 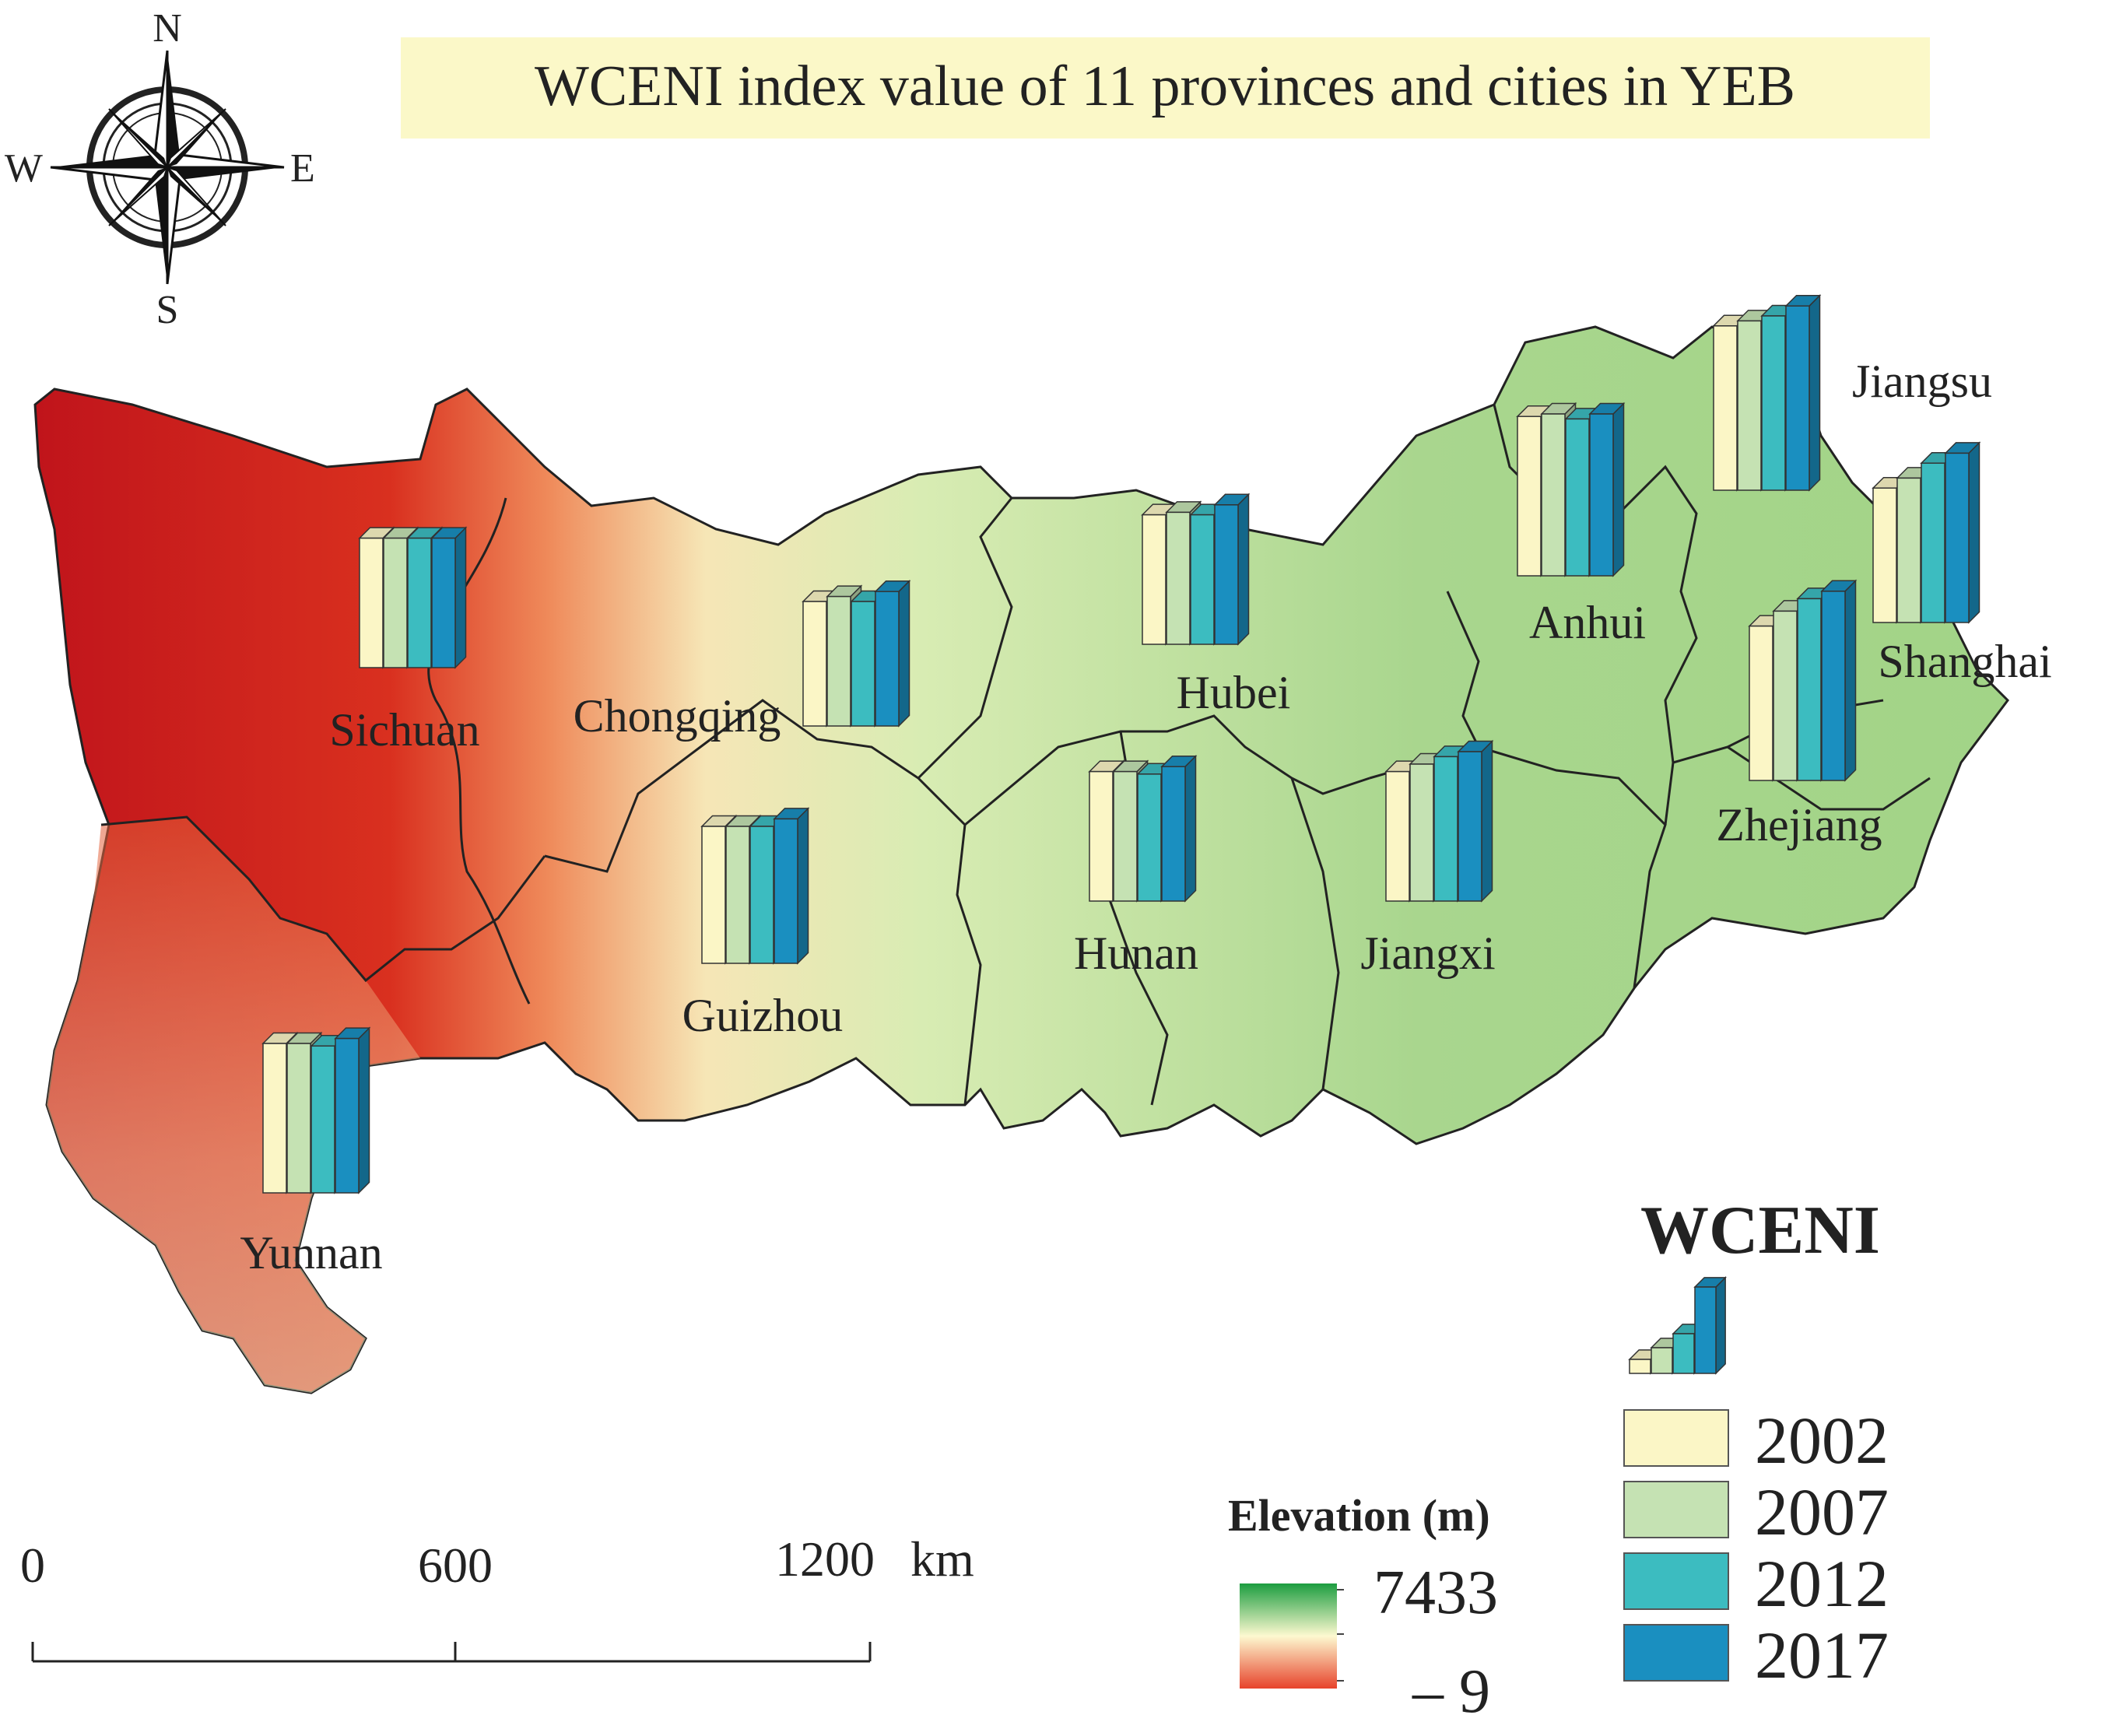 What do you see at coordinates (1234, 692) in the screenshot?
I see `province-label-hubei: Hubei` at bounding box center [1234, 692].